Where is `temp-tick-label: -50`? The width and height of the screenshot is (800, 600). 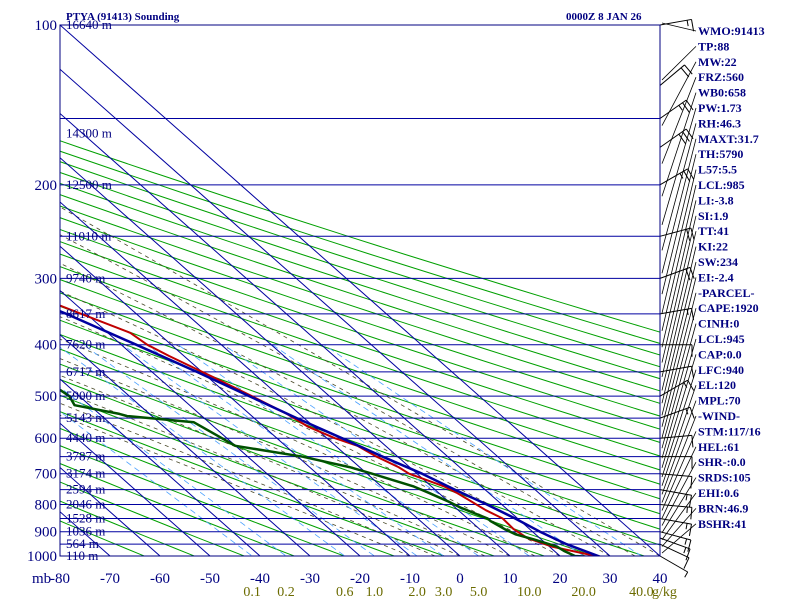 temp-tick-label: -50 is located at coordinates (210, 579).